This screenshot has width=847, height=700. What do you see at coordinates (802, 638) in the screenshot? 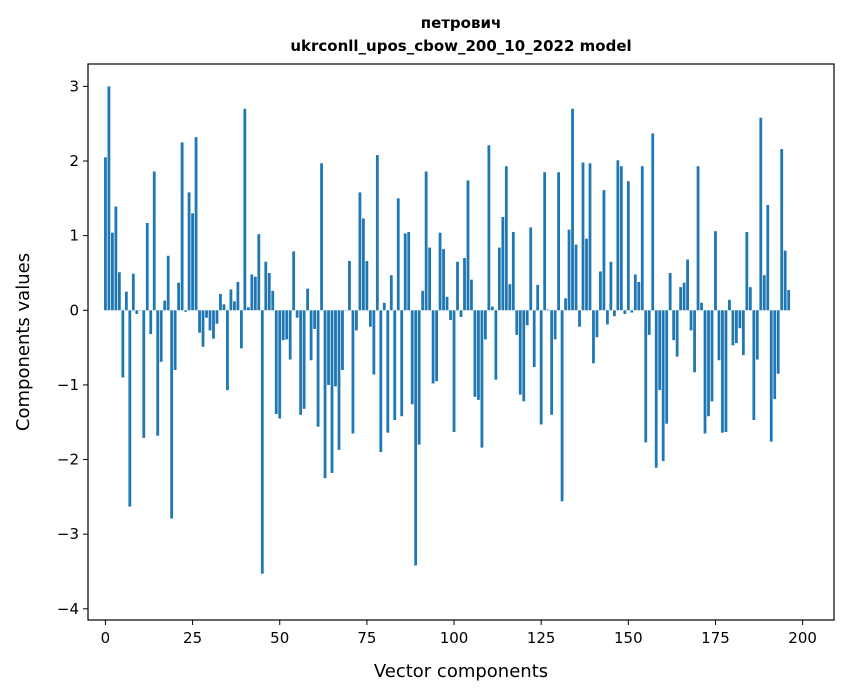
I see `x-tick-label: 200` at bounding box center [802, 638].